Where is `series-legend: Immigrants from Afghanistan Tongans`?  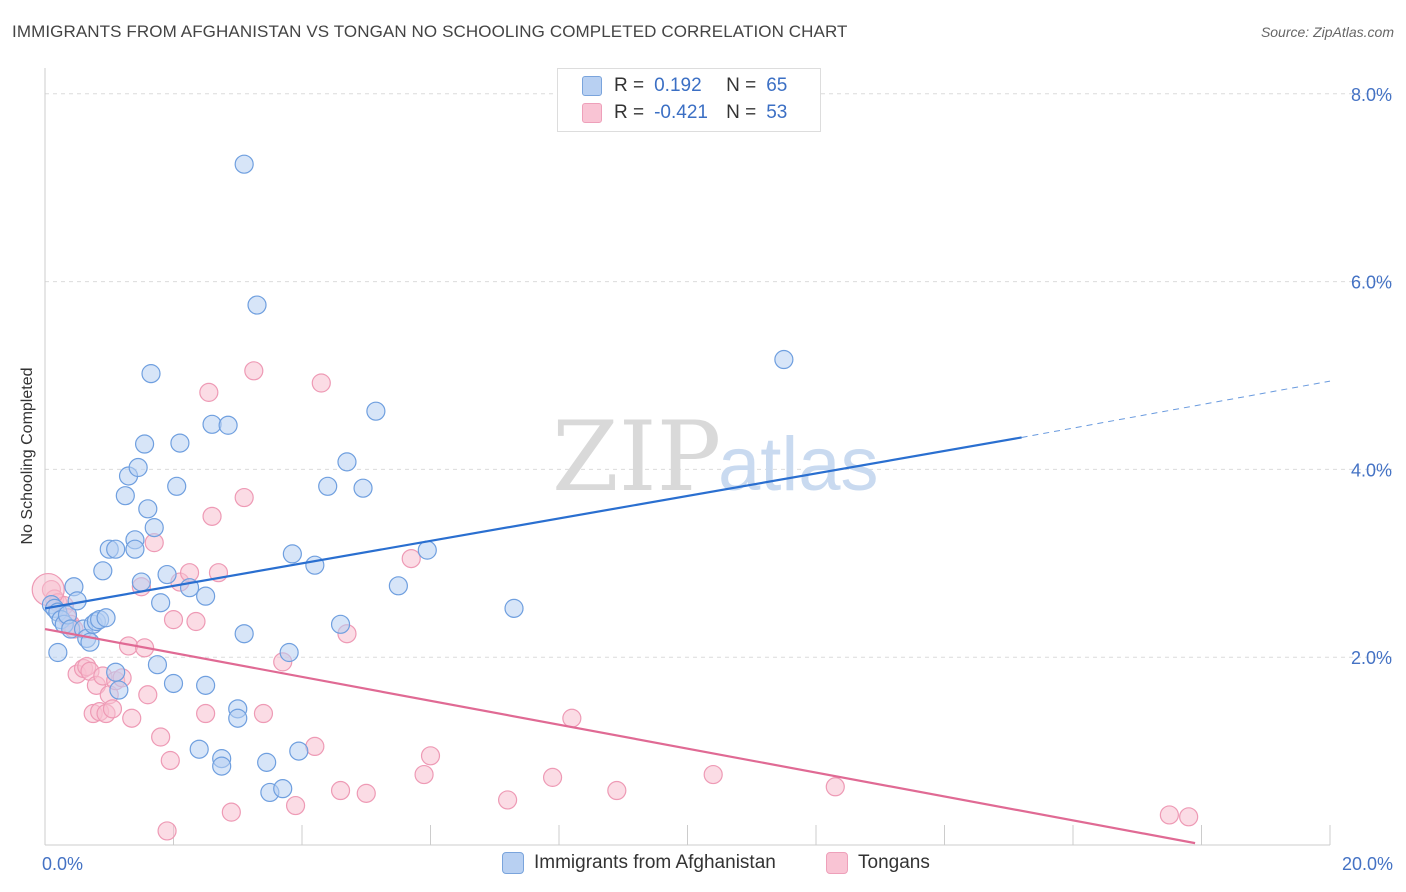
series-legend: Immigrants from Afghanistan Tongans is located at coordinates (703, 865).